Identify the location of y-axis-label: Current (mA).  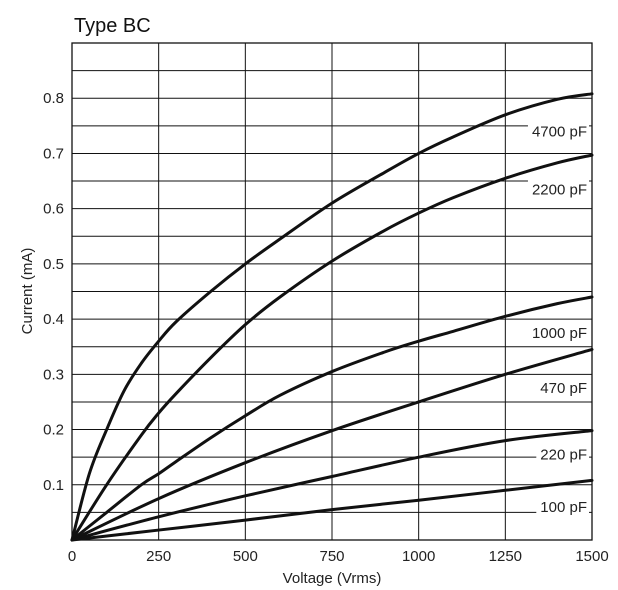
(27, 291).